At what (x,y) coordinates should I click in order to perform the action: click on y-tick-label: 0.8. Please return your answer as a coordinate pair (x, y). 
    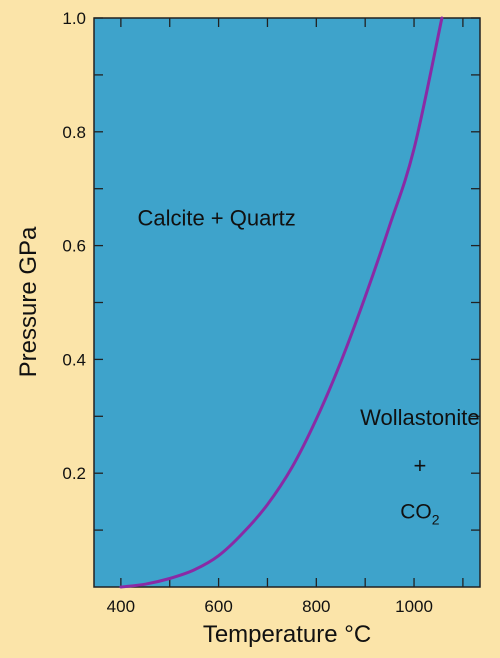
    Looking at the image, I should click on (74, 132).